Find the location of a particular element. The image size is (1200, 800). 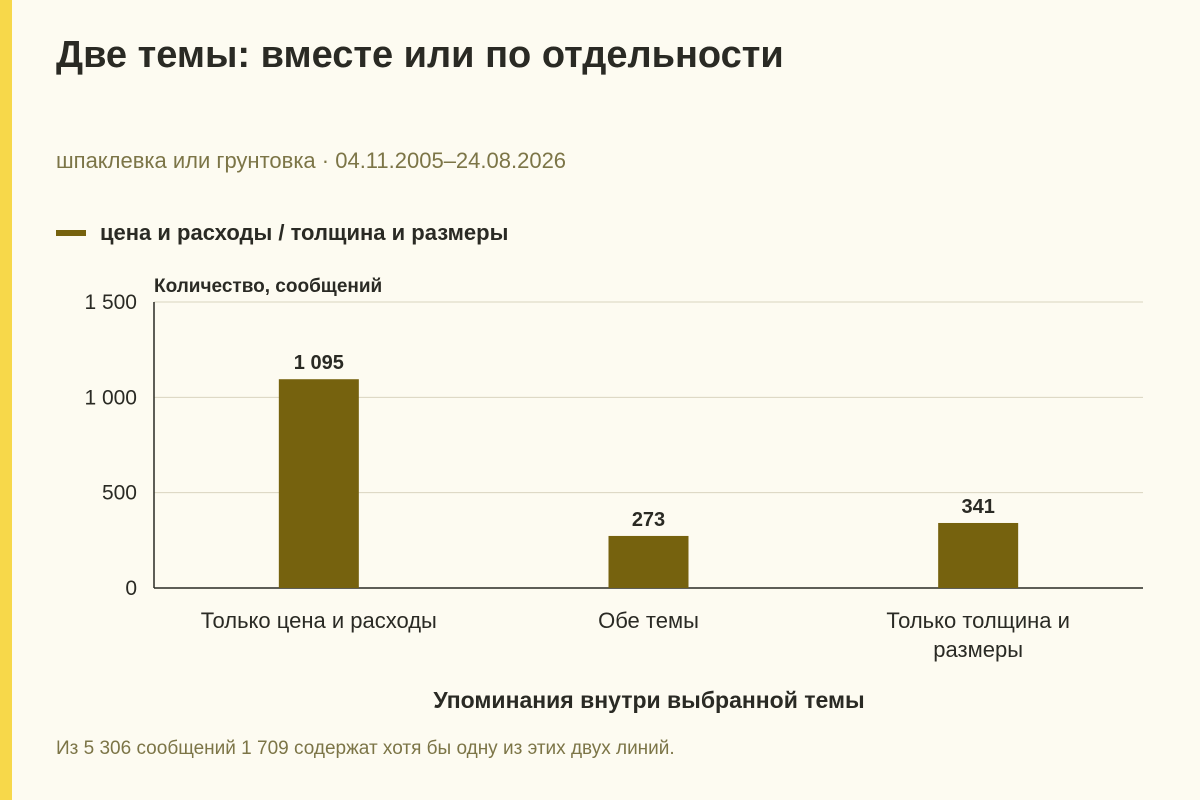

x-tick-label: Обе темы is located at coordinates (648, 620).